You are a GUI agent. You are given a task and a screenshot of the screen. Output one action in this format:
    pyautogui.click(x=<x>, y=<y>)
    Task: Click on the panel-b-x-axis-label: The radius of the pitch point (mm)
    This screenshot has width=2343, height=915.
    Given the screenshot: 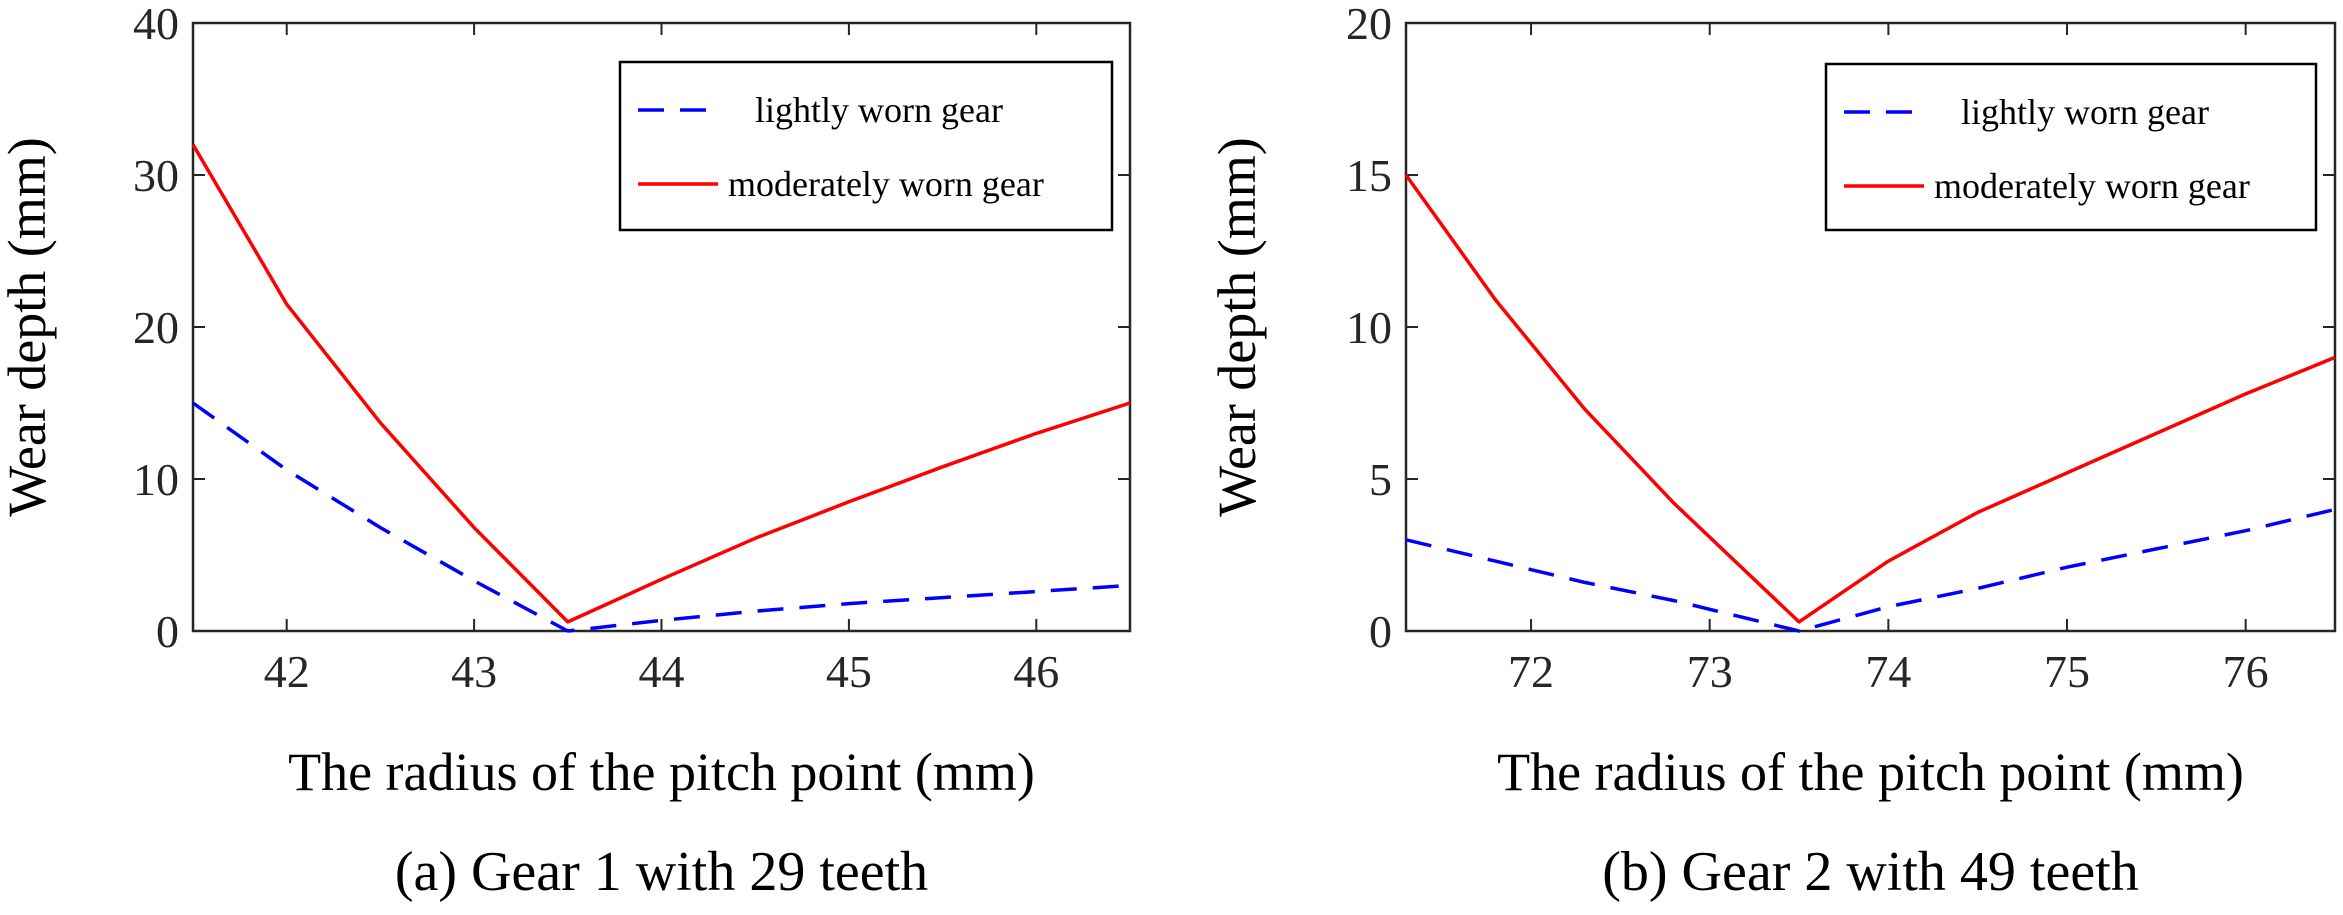 What is the action you would take?
    pyautogui.click(x=1870, y=772)
    